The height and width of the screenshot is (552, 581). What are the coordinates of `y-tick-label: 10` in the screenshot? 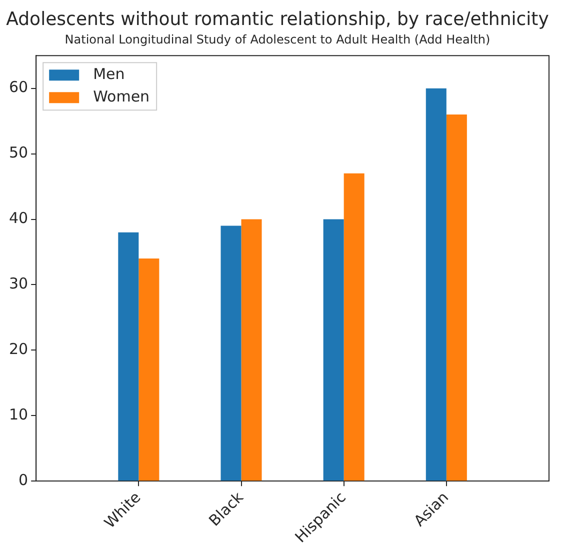 It's located at (18, 415).